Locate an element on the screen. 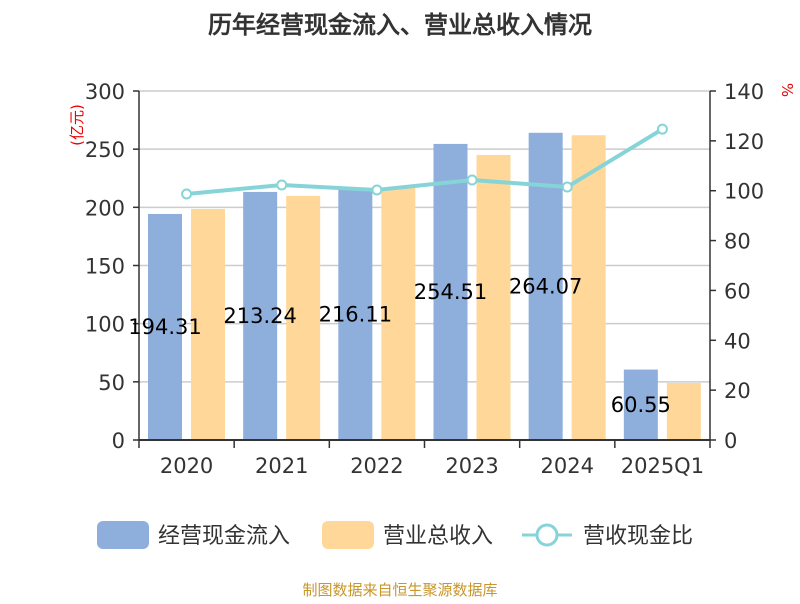  x-tick-label: 2022 is located at coordinates (376, 466).